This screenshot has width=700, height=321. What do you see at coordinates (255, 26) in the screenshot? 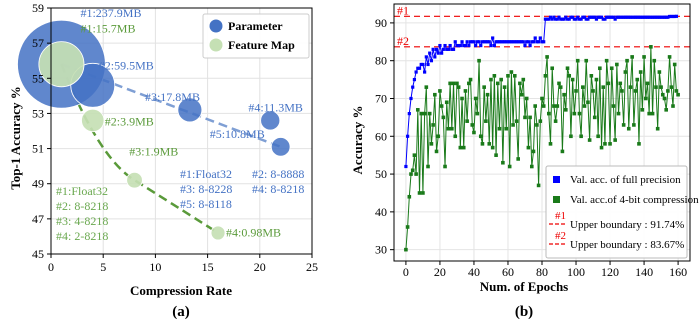
I see `a-legend-parameter-label: Parameter` at bounding box center [255, 26].